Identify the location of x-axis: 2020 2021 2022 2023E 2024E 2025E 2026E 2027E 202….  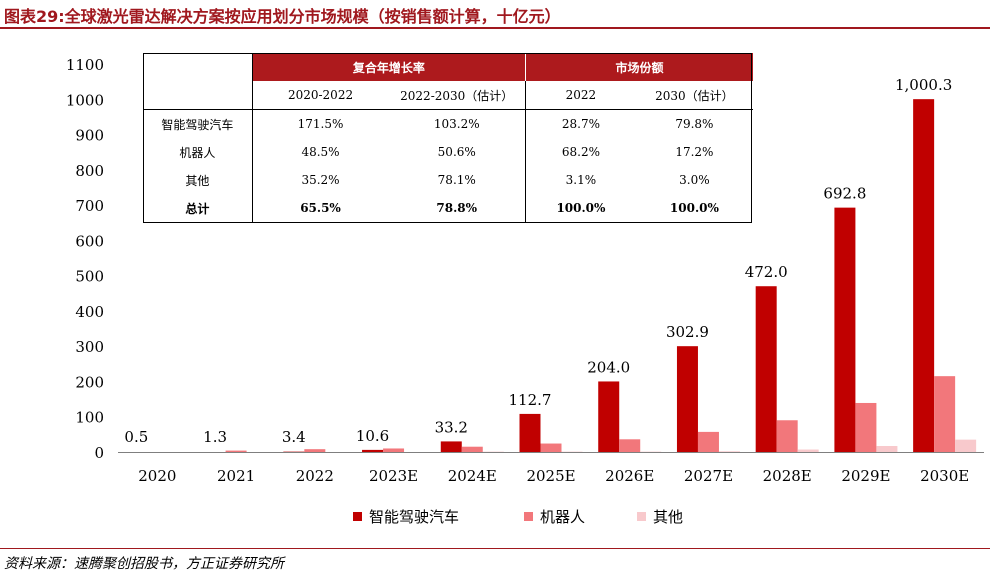
(551, 468).